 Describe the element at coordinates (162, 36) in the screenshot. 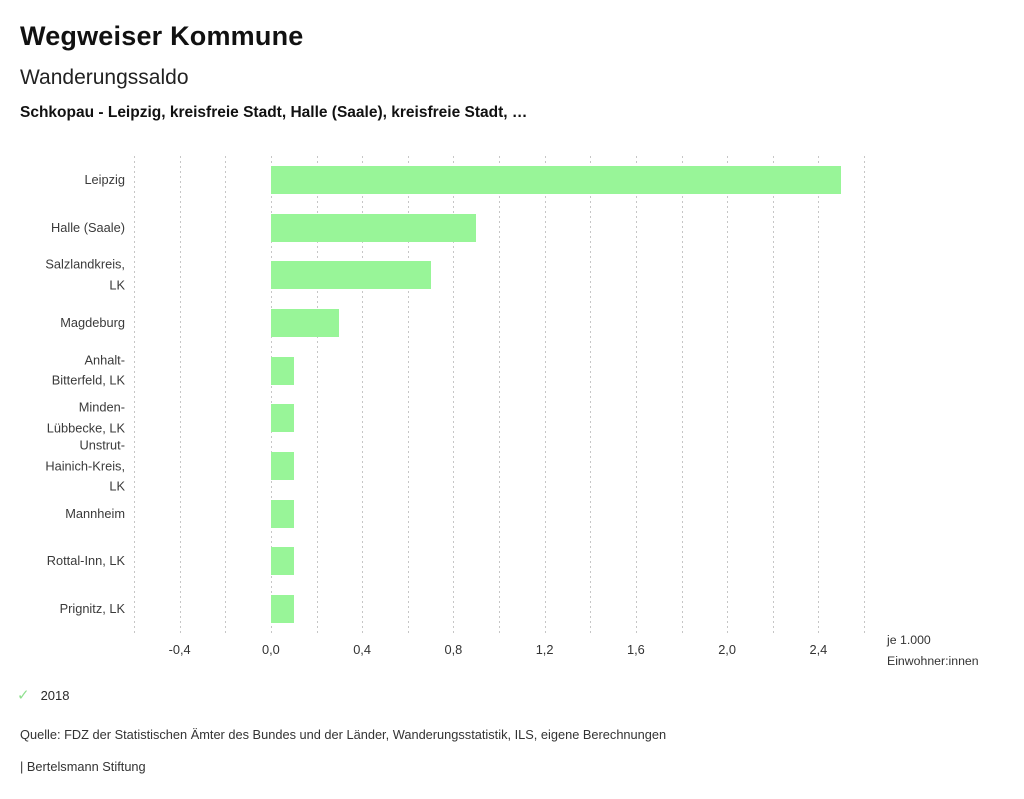

I see `app-title: Wegweiser Kommune` at that location.